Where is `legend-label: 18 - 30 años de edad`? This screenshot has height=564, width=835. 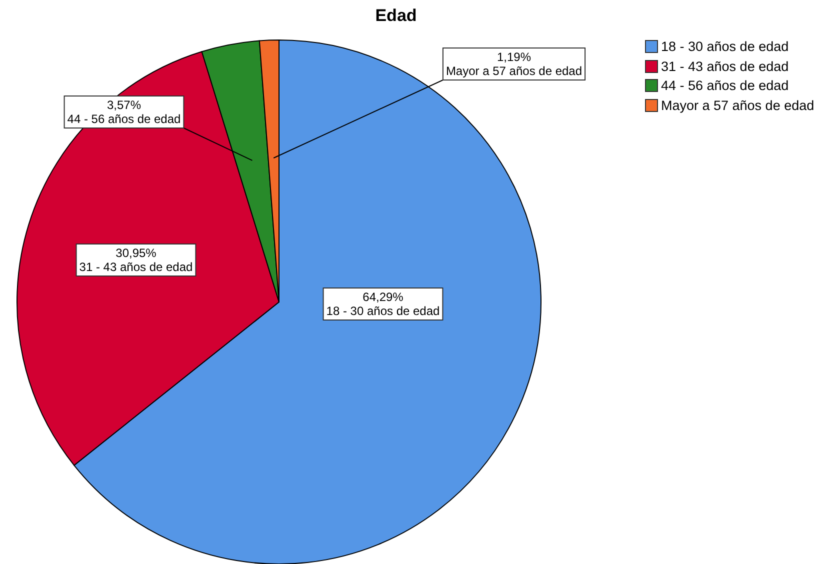
legend-label: 18 - 30 años de edad is located at coordinates (725, 46).